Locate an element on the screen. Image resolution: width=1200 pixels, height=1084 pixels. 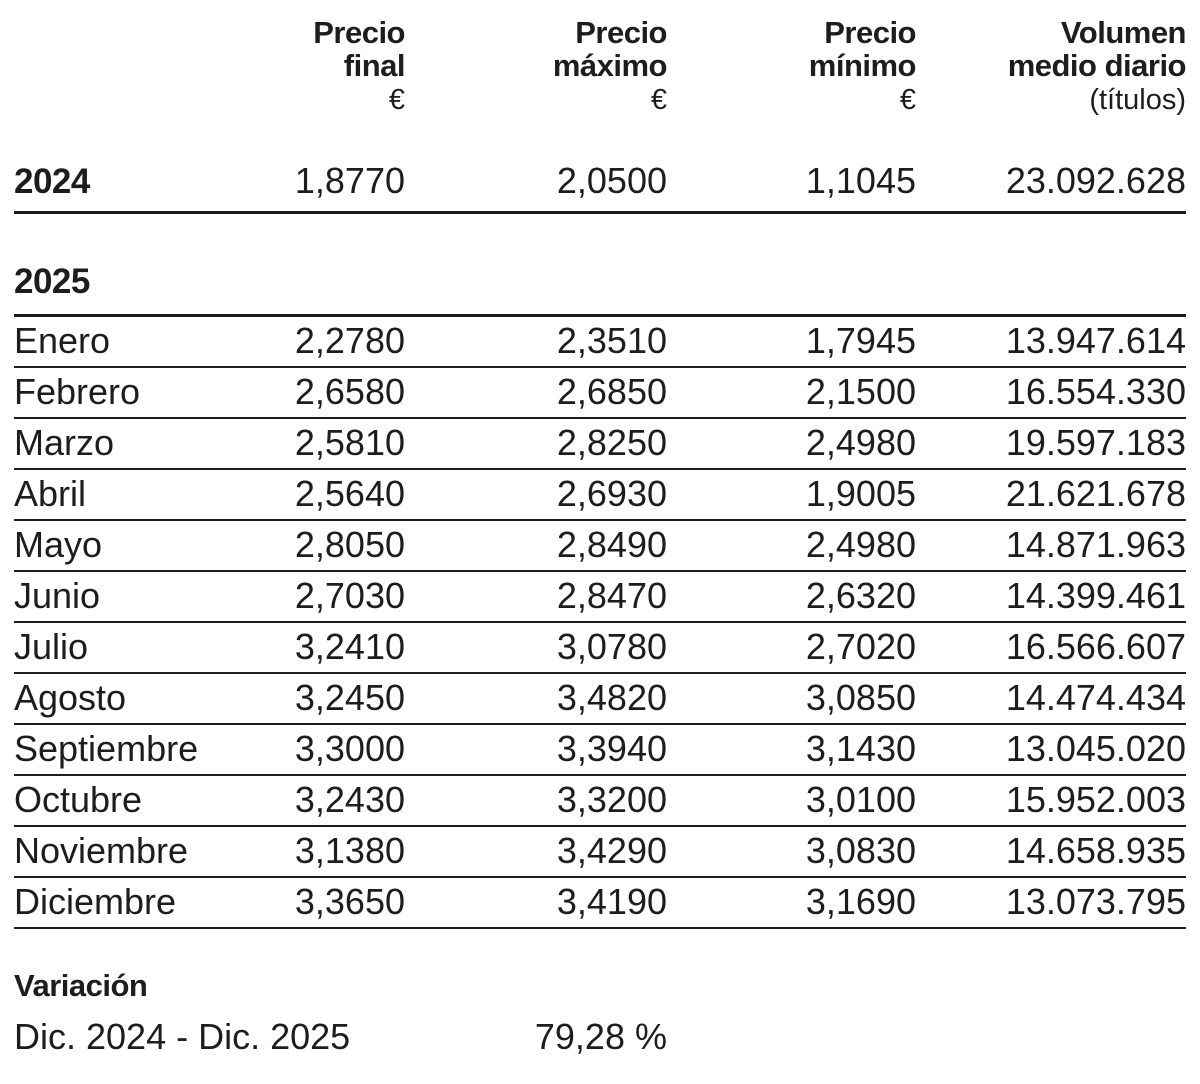
precio-minimo-value: 3,1430 is located at coordinates (791, 749).